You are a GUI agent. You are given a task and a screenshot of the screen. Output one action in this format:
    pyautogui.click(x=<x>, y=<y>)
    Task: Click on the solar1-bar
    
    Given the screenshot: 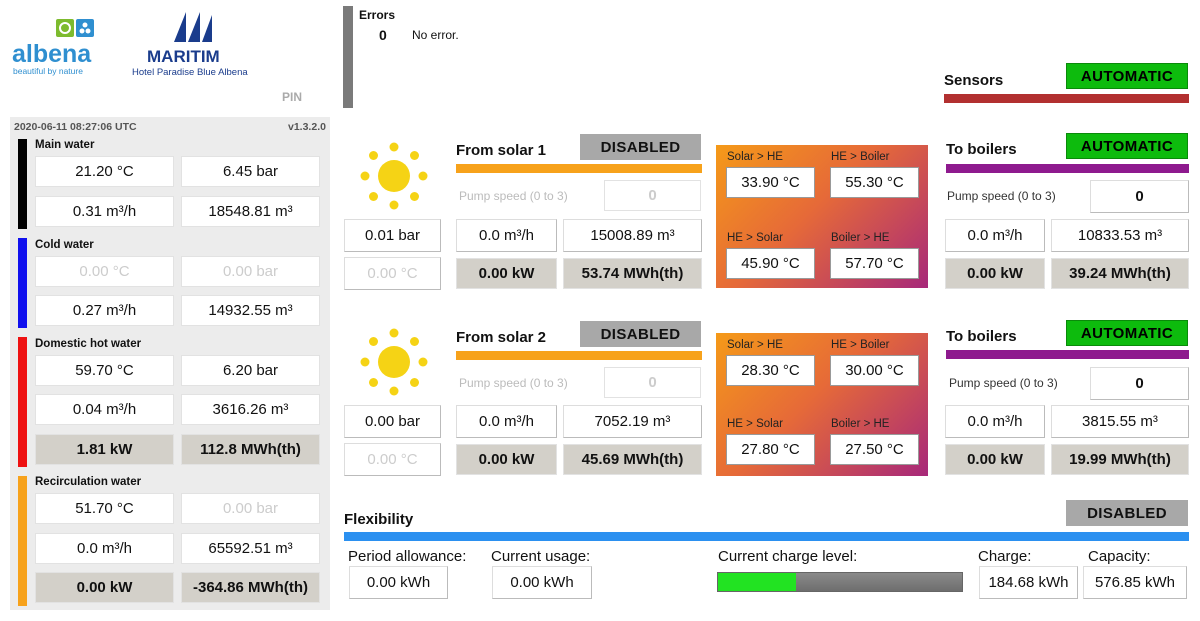 What is the action you would take?
    pyautogui.click(x=579, y=168)
    